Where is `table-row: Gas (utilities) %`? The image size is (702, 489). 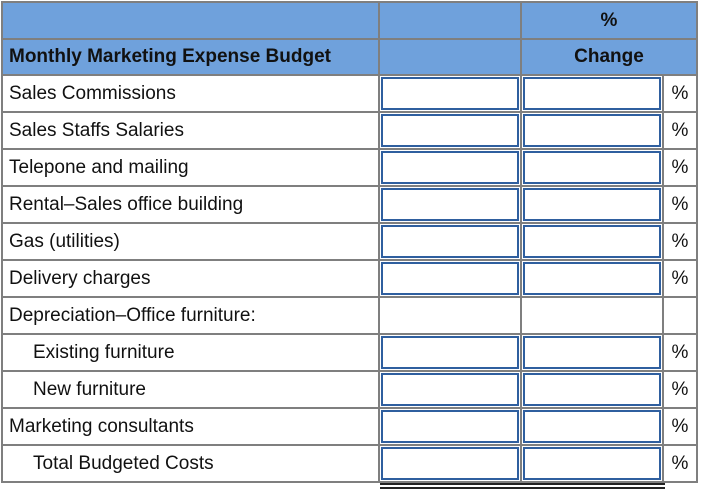 table-row: Gas (utilities) % is located at coordinates (349, 242).